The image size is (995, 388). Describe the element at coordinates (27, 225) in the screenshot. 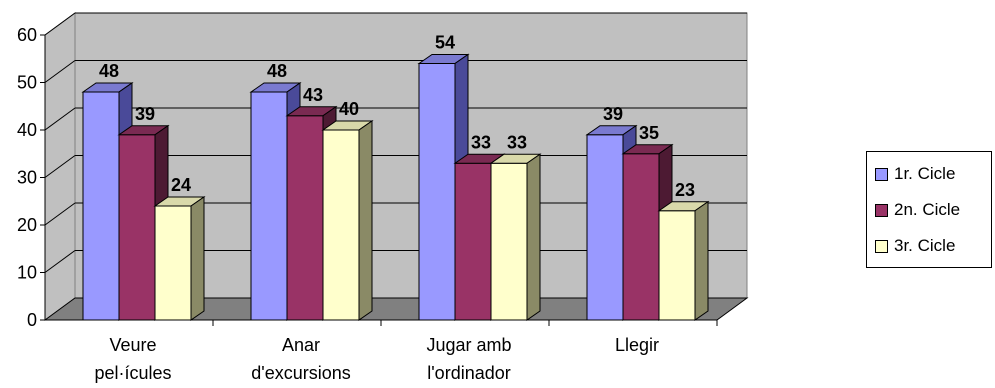

I see `y-tick-label: 20` at that location.